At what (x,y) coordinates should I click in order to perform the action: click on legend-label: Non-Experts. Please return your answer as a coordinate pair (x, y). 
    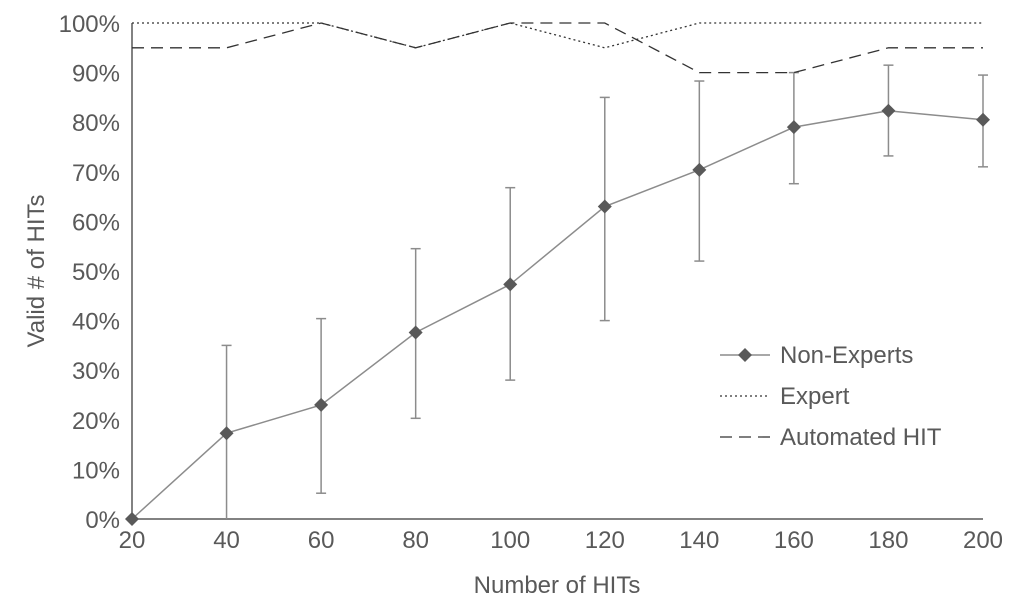
    Looking at the image, I should click on (846, 355).